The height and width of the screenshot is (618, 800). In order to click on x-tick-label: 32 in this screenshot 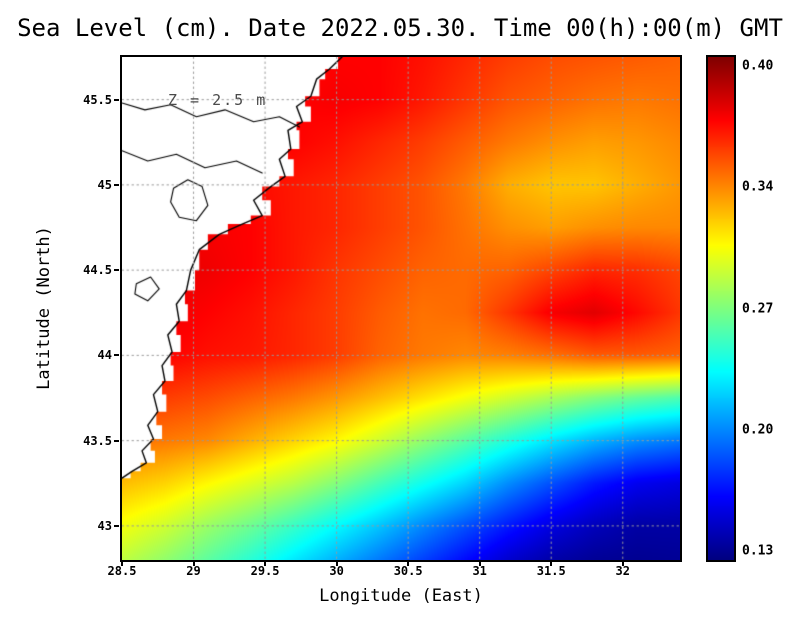, I will do `click(622, 571)`.